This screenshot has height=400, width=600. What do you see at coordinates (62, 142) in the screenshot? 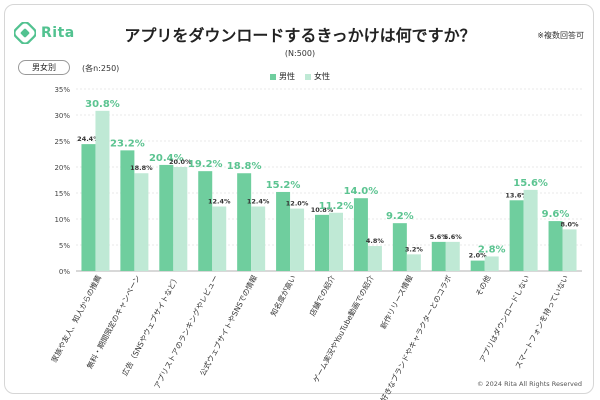
I see `y-tick-label: 25%` at bounding box center [62, 142].